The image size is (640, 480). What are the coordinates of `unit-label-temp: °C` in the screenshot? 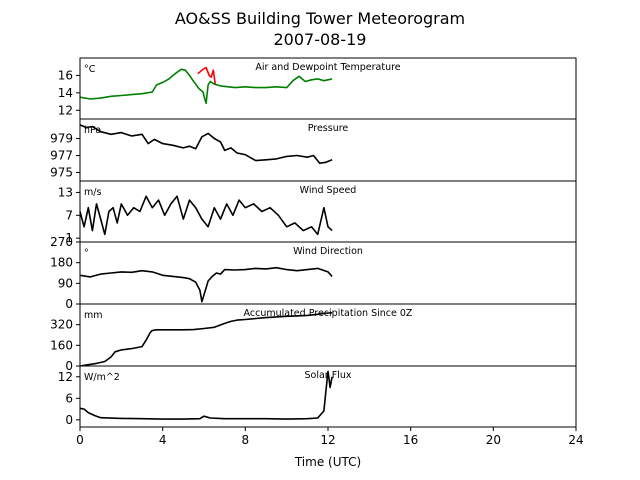 It's located at (90, 69).